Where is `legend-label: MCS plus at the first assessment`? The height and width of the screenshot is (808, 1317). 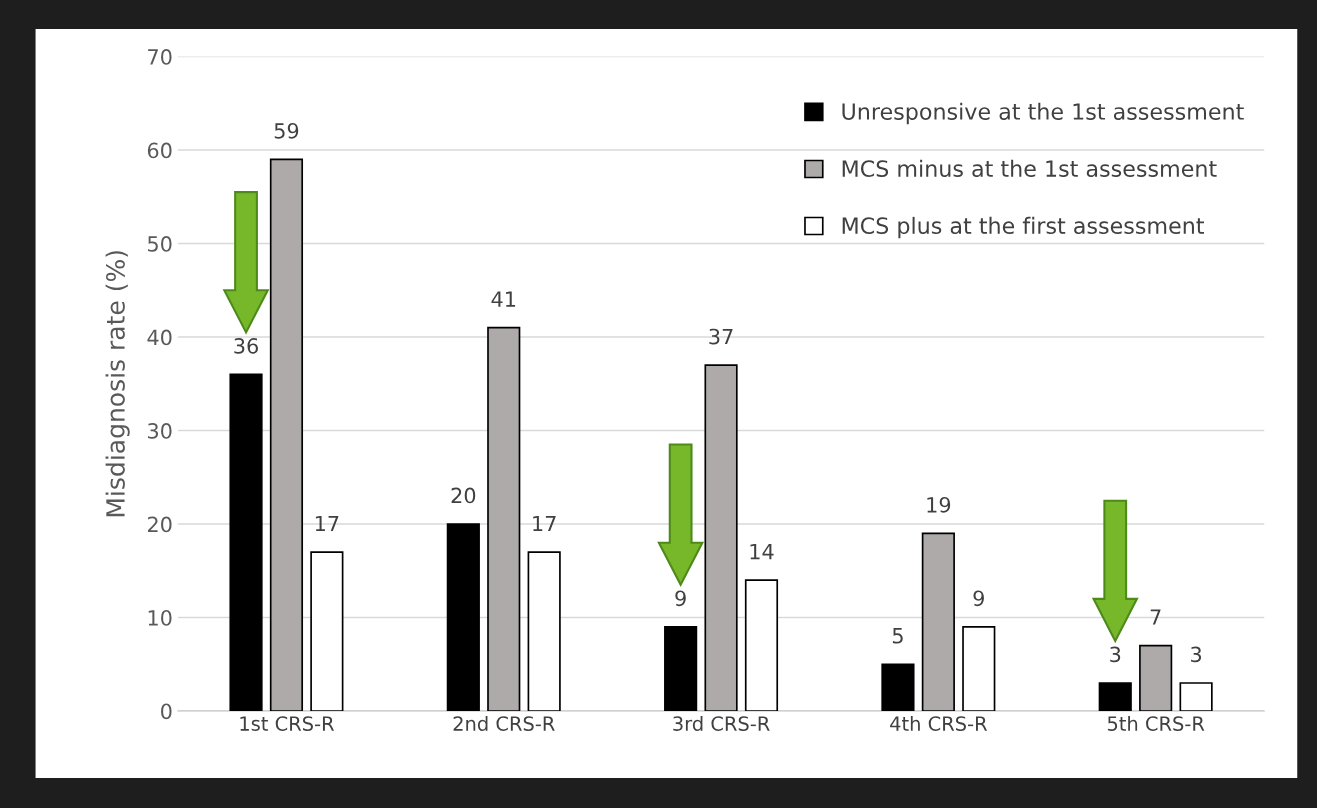 legend-label: MCS plus at the first assessment is located at coordinates (1023, 227).